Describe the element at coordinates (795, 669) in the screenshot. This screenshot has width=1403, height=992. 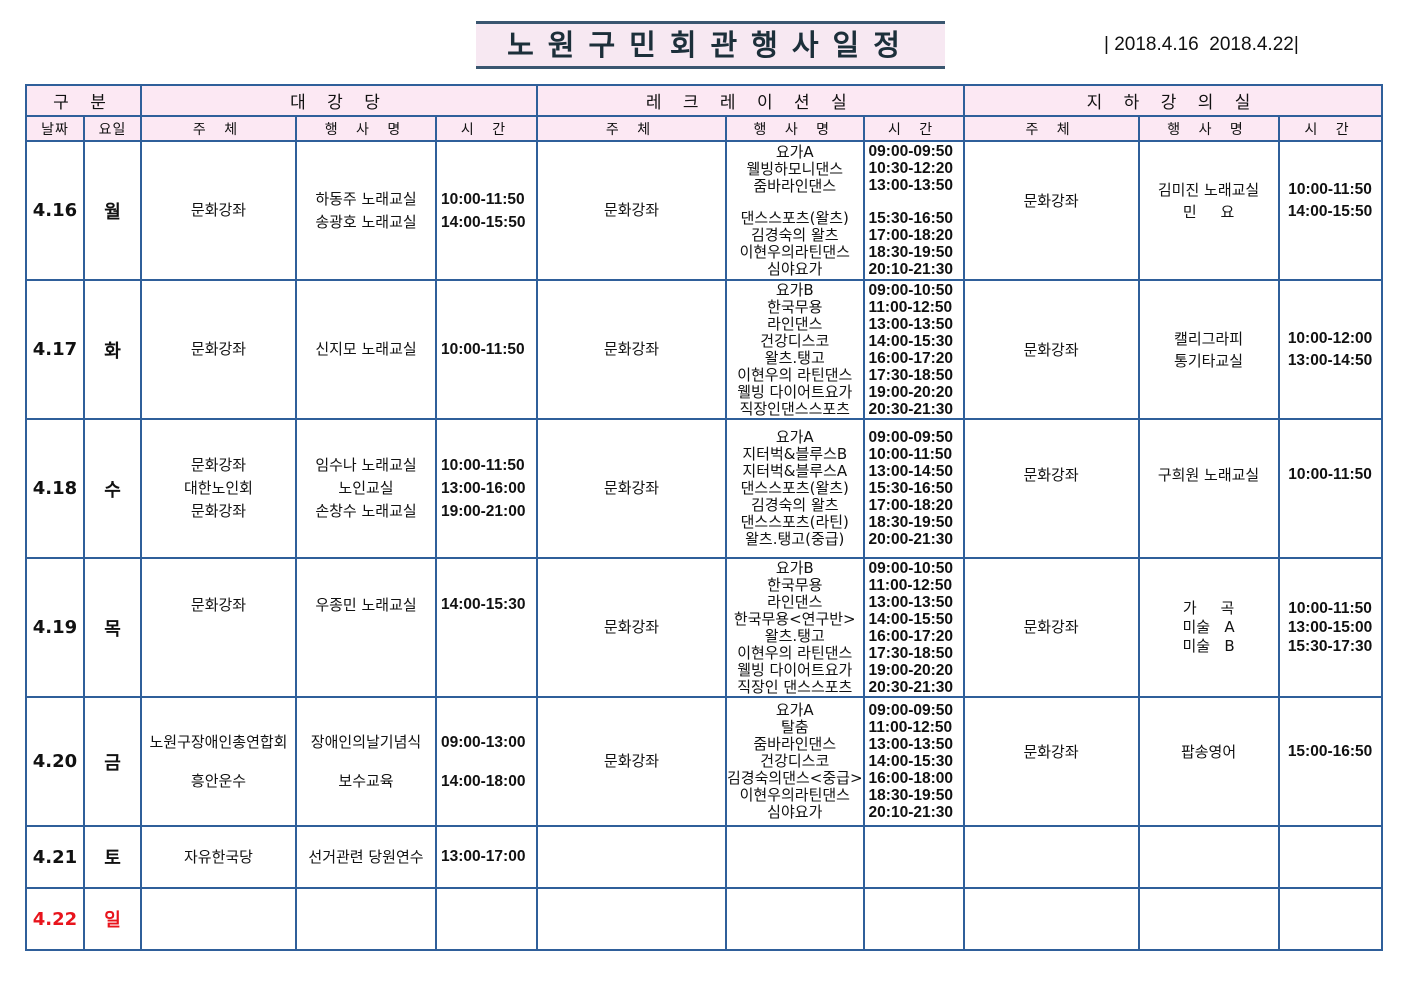
I see `event-name: 웰빙 다이어트요가` at that location.